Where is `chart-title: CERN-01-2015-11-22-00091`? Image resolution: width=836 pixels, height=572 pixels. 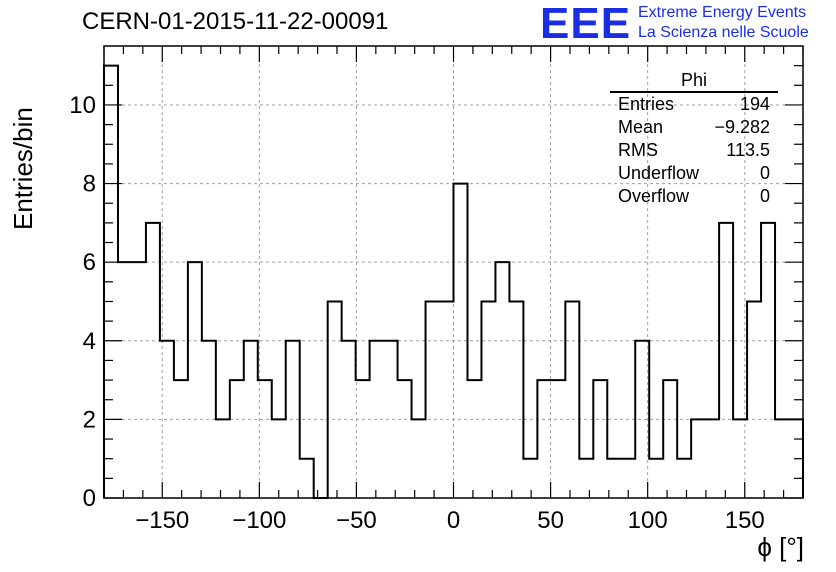 chart-title: CERN-01-2015-11-22-00091 is located at coordinates (235, 21).